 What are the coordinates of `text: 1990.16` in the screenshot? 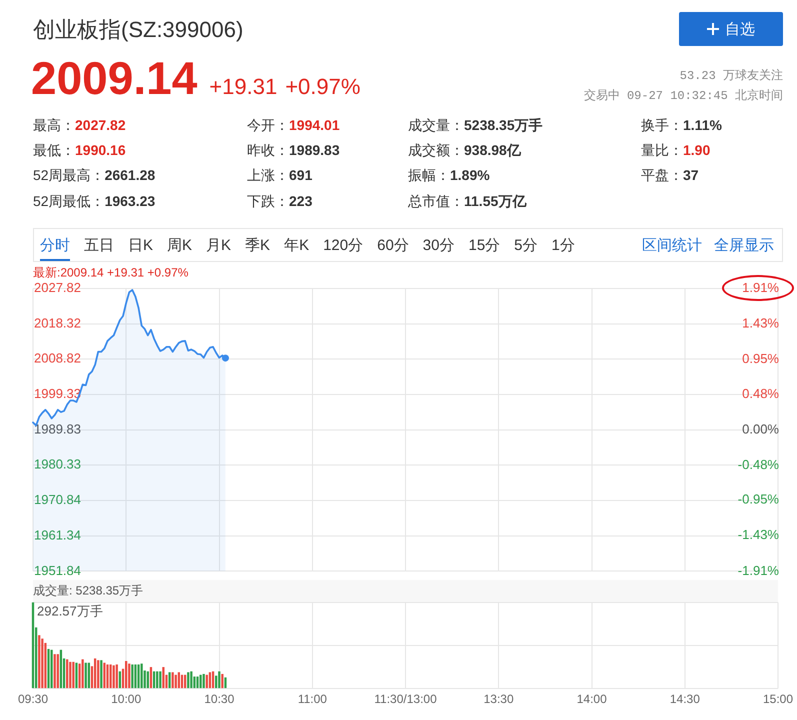 It's located at (100, 150).